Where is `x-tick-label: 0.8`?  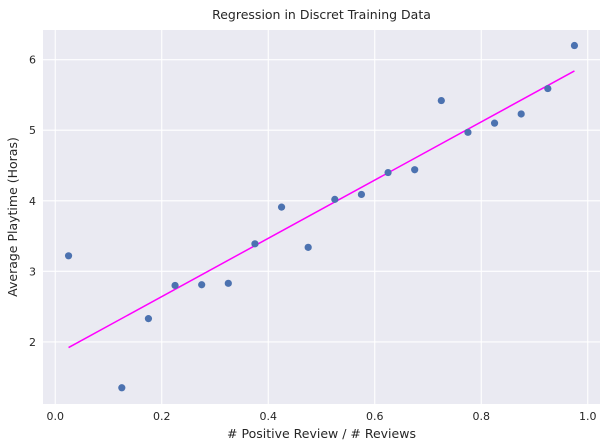 x-tick-label: 0.8 is located at coordinates (482, 416).